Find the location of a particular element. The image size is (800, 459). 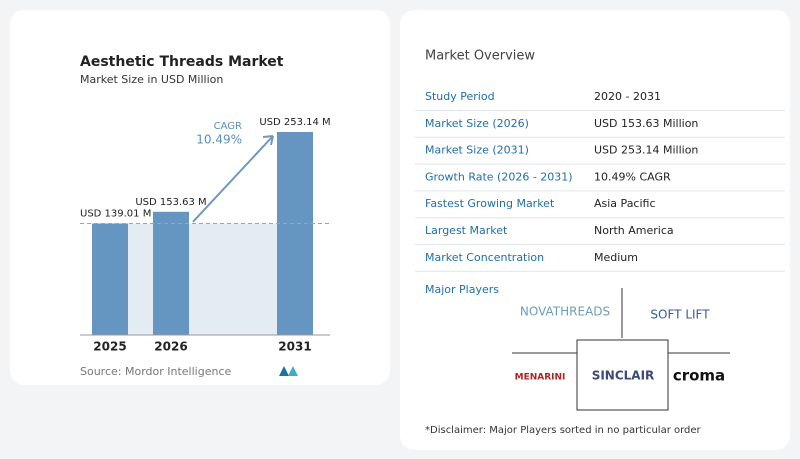

source: Source: Mordor Intelligence is located at coordinates (155, 371).